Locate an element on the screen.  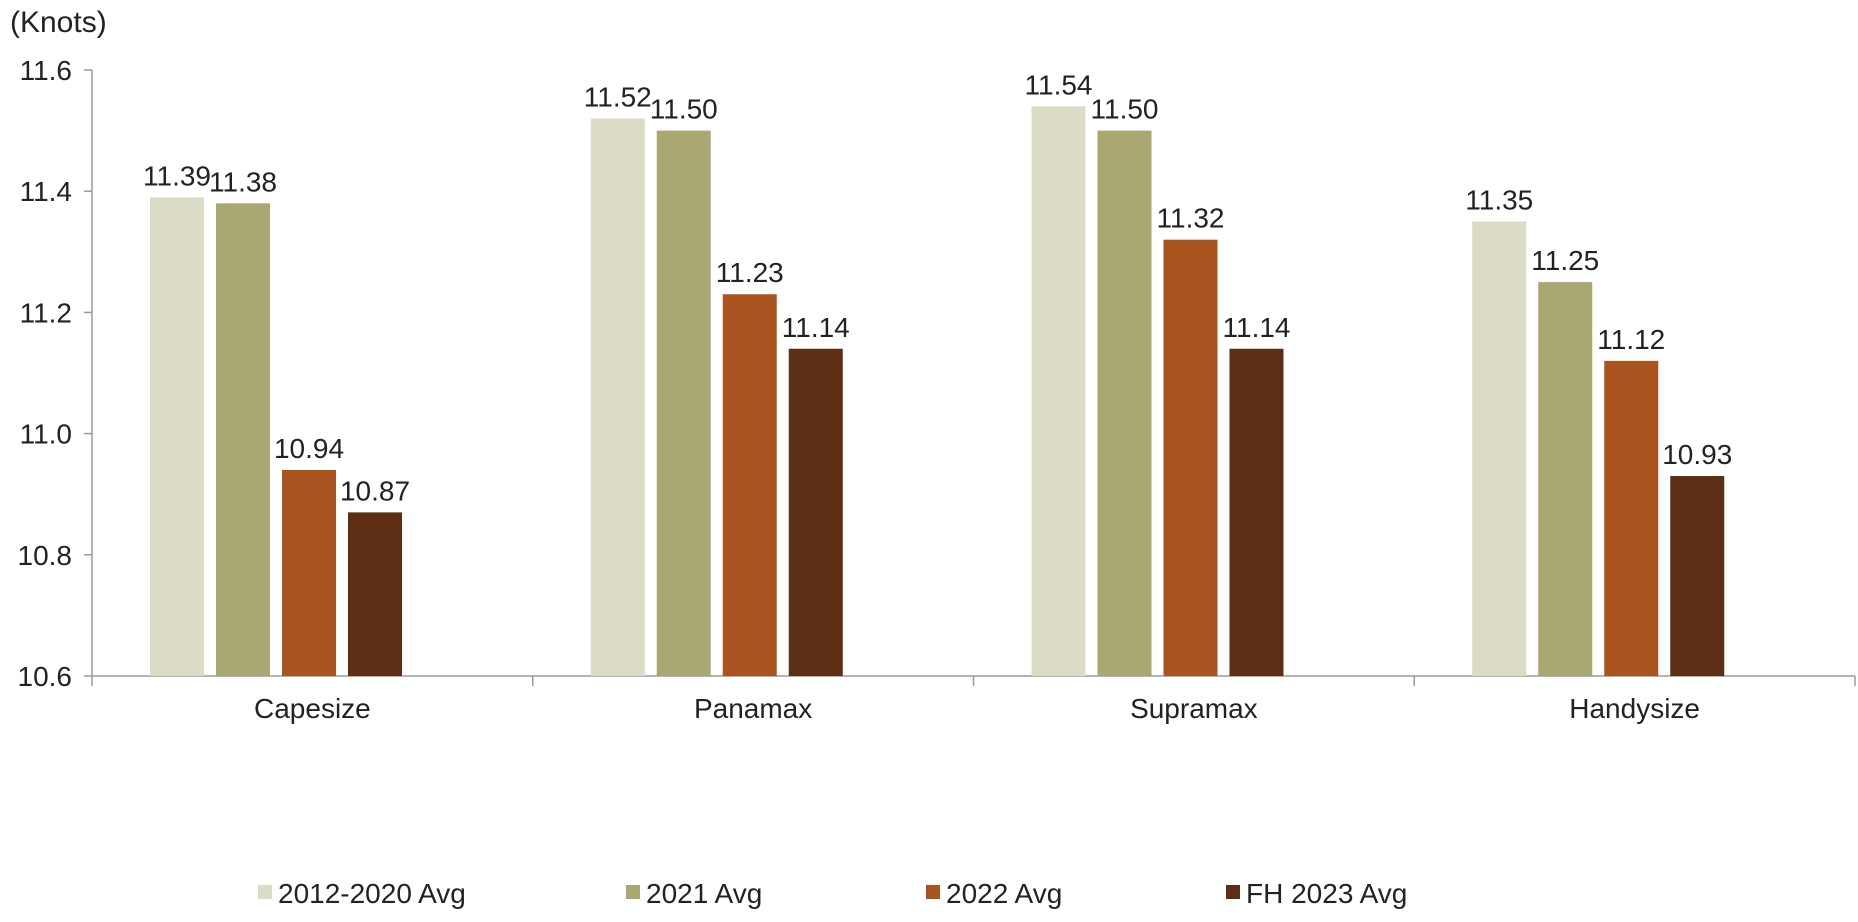
bar-value-label: 11.12 is located at coordinates (1631, 339).